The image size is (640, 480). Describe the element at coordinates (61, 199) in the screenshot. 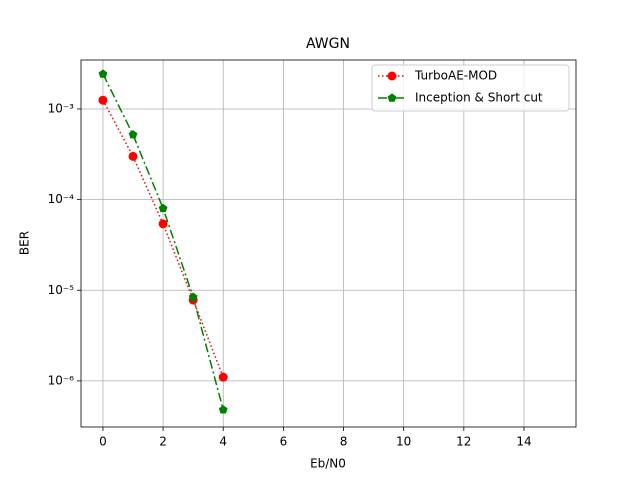

I see `y-tick-label: 10⁻⁴` at that location.